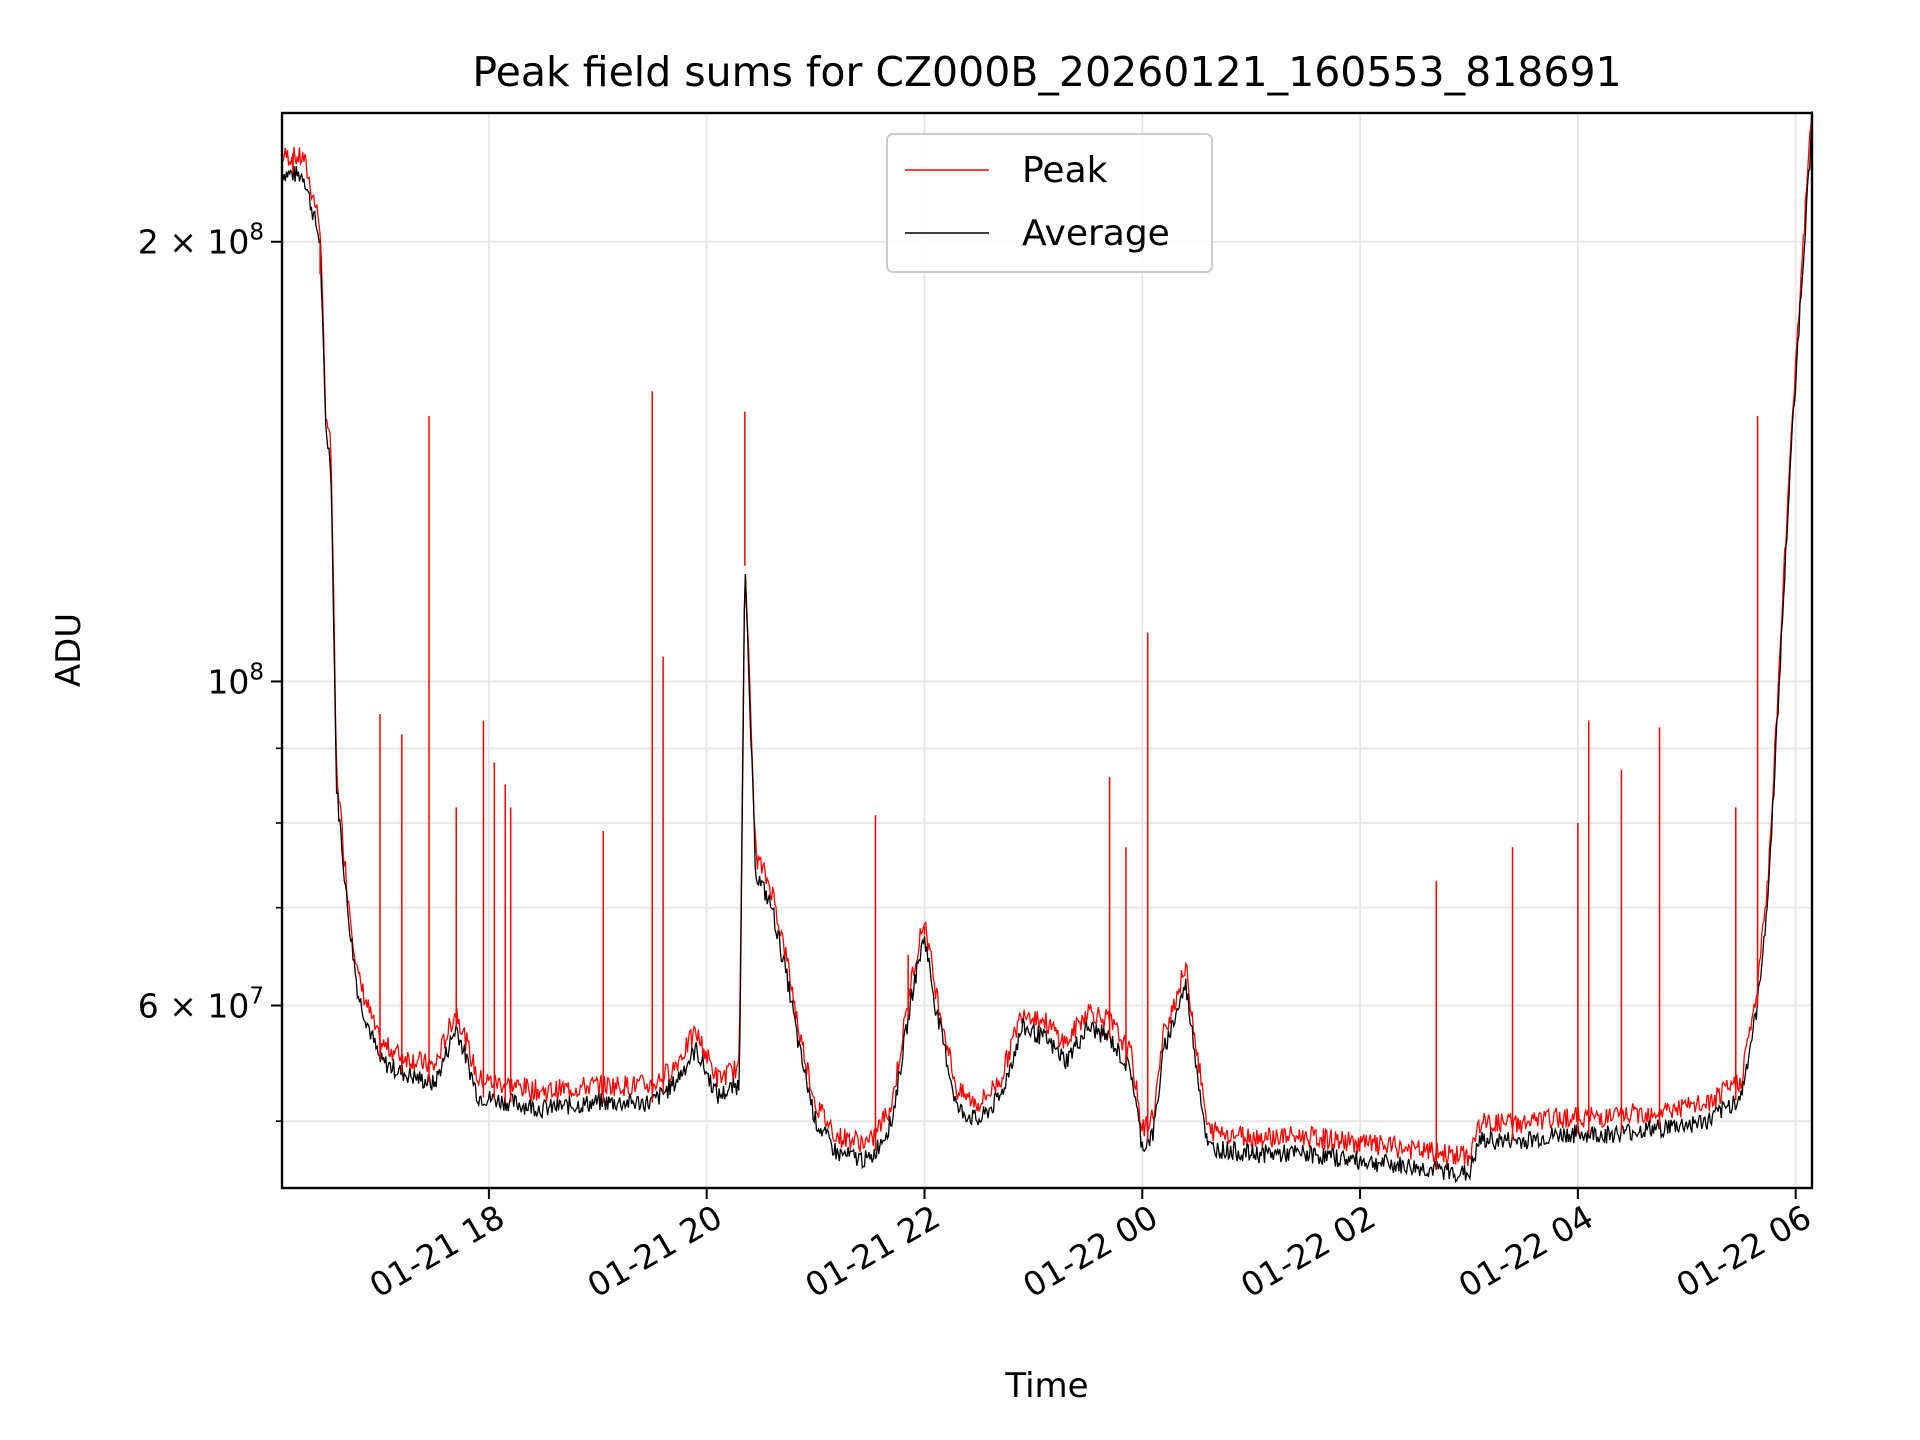 This screenshot has height=1440, width=1920. Describe the element at coordinates (235, 680) in the screenshot. I see `y-tick-label: 108` at that location.